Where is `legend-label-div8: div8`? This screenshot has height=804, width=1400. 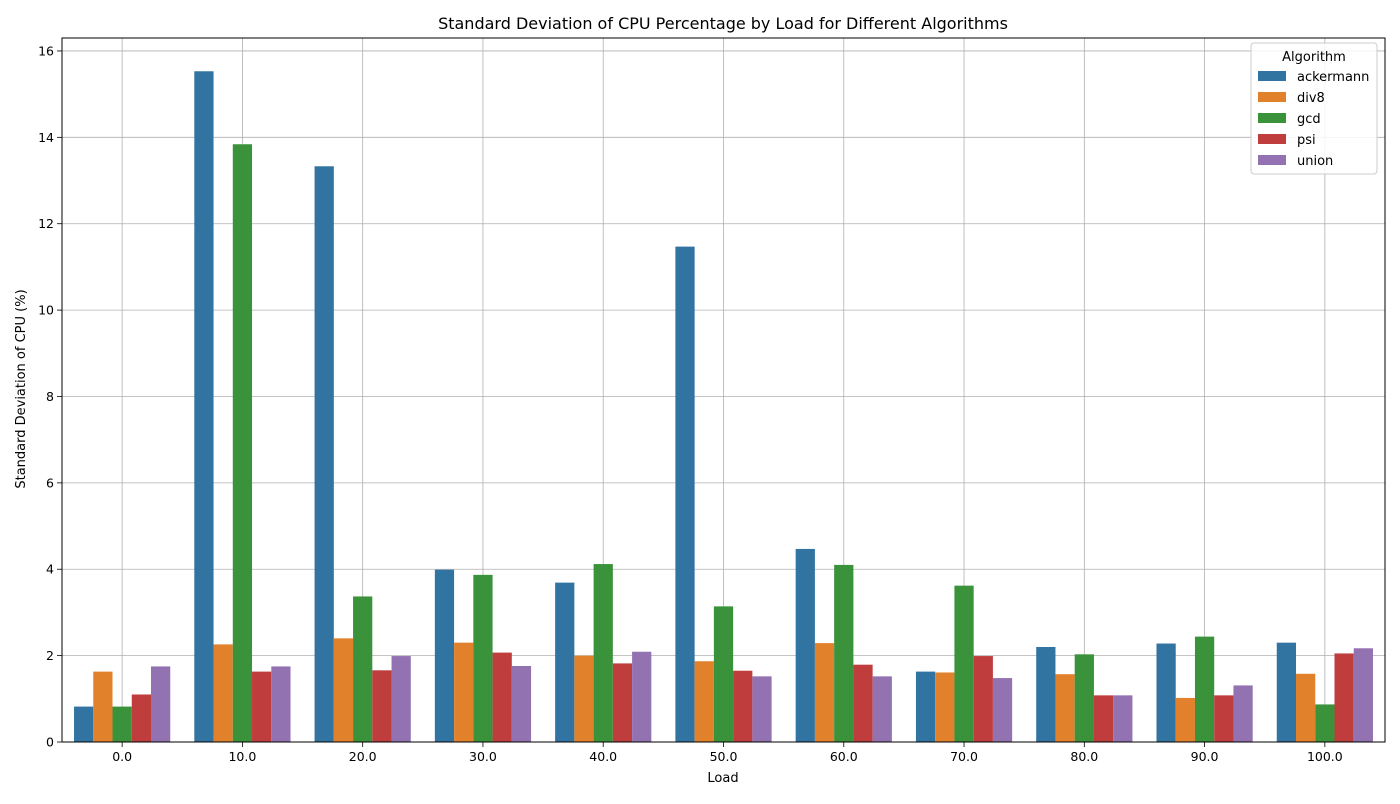
legend-label-div8: div8 is located at coordinates (1311, 98).